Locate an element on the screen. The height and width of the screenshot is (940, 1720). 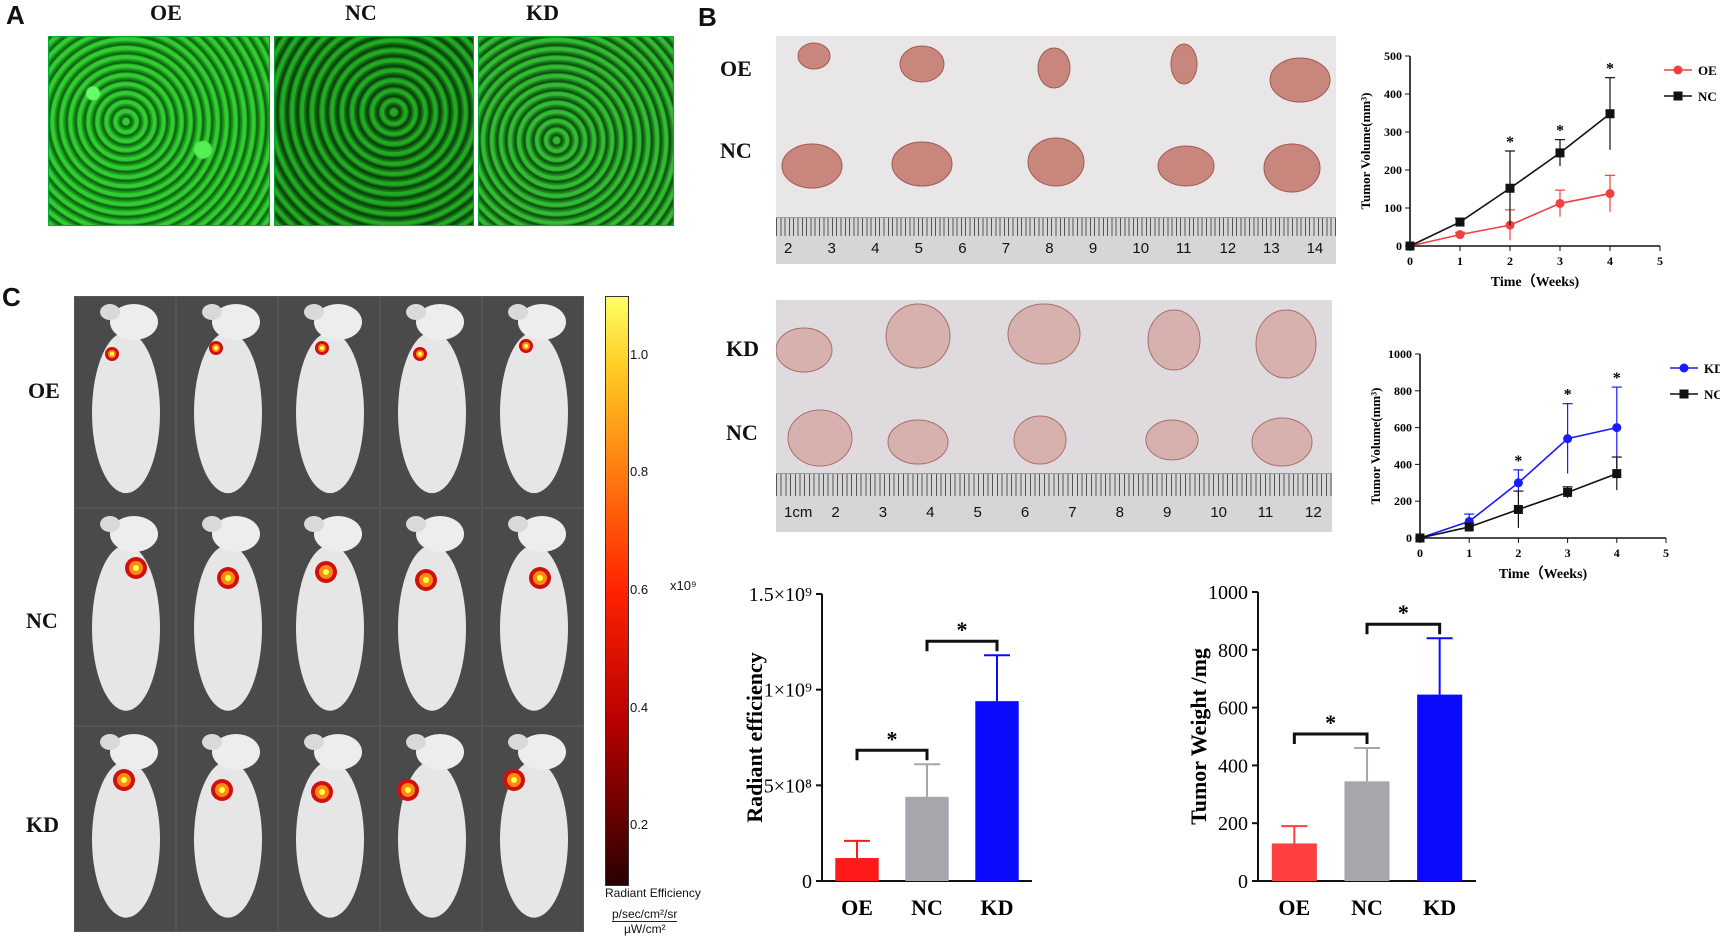
ruler-tick-label: 10 is located at coordinates (1141, 248).